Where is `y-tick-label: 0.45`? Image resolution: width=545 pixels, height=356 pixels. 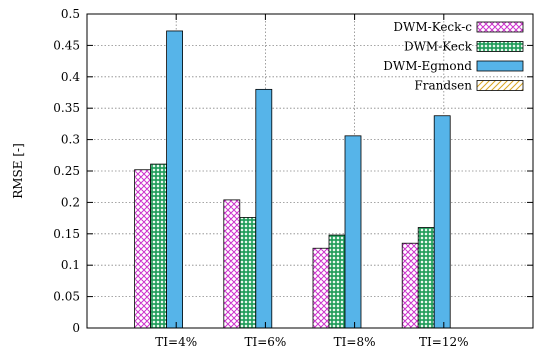 y-tick-label: 0.45 is located at coordinates (66, 45).